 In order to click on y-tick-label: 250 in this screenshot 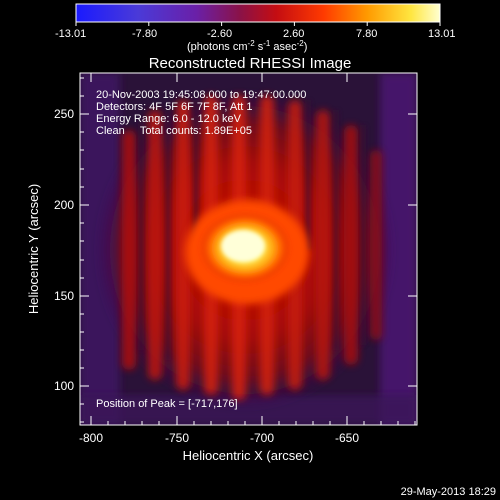, I will do `click(64, 114)`.